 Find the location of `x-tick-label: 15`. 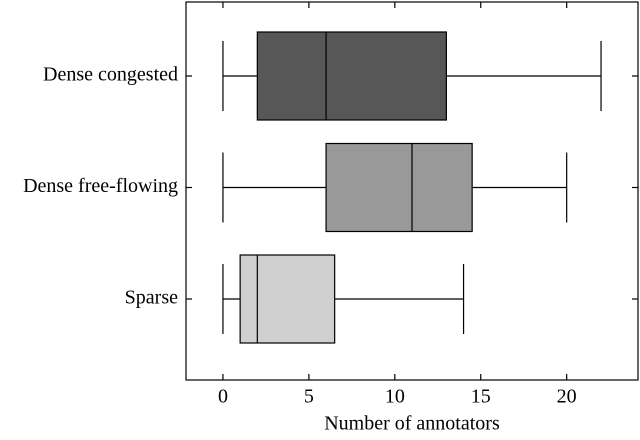

x-tick-label: 15 is located at coordinates (481, 397).